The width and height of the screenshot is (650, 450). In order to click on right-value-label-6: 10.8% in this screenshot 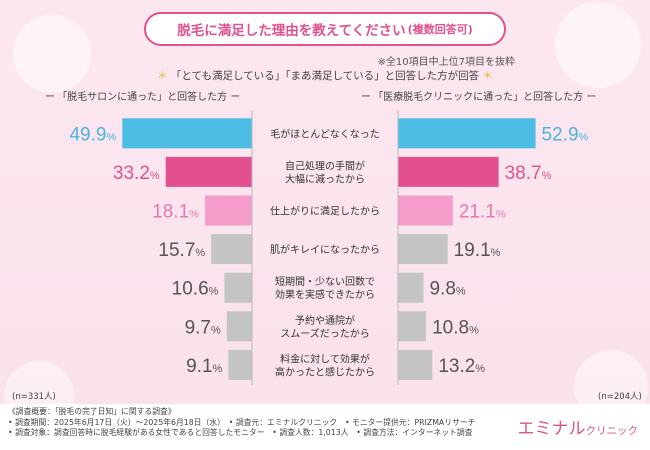, I will do `click(455, 327)`.